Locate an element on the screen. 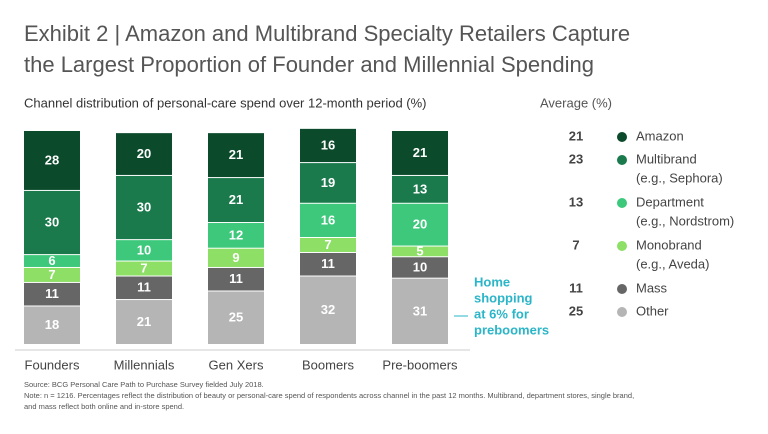 The image size is (768, 434). data-label: 28 is located at coordinates (52, 159).